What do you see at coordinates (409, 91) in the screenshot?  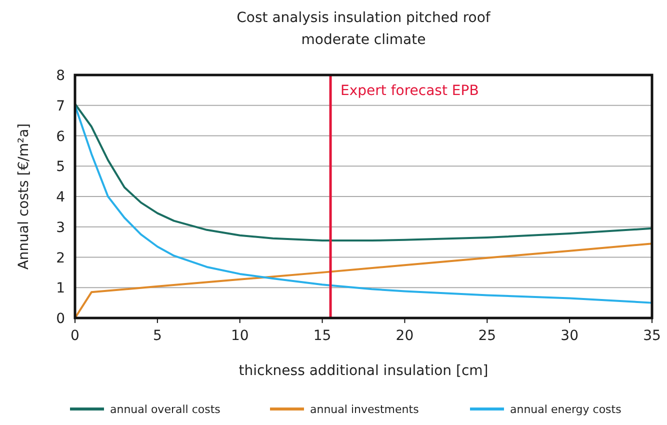 I see `ref-line-label: Expert forecast EPB` at bounding box center [409, 91].